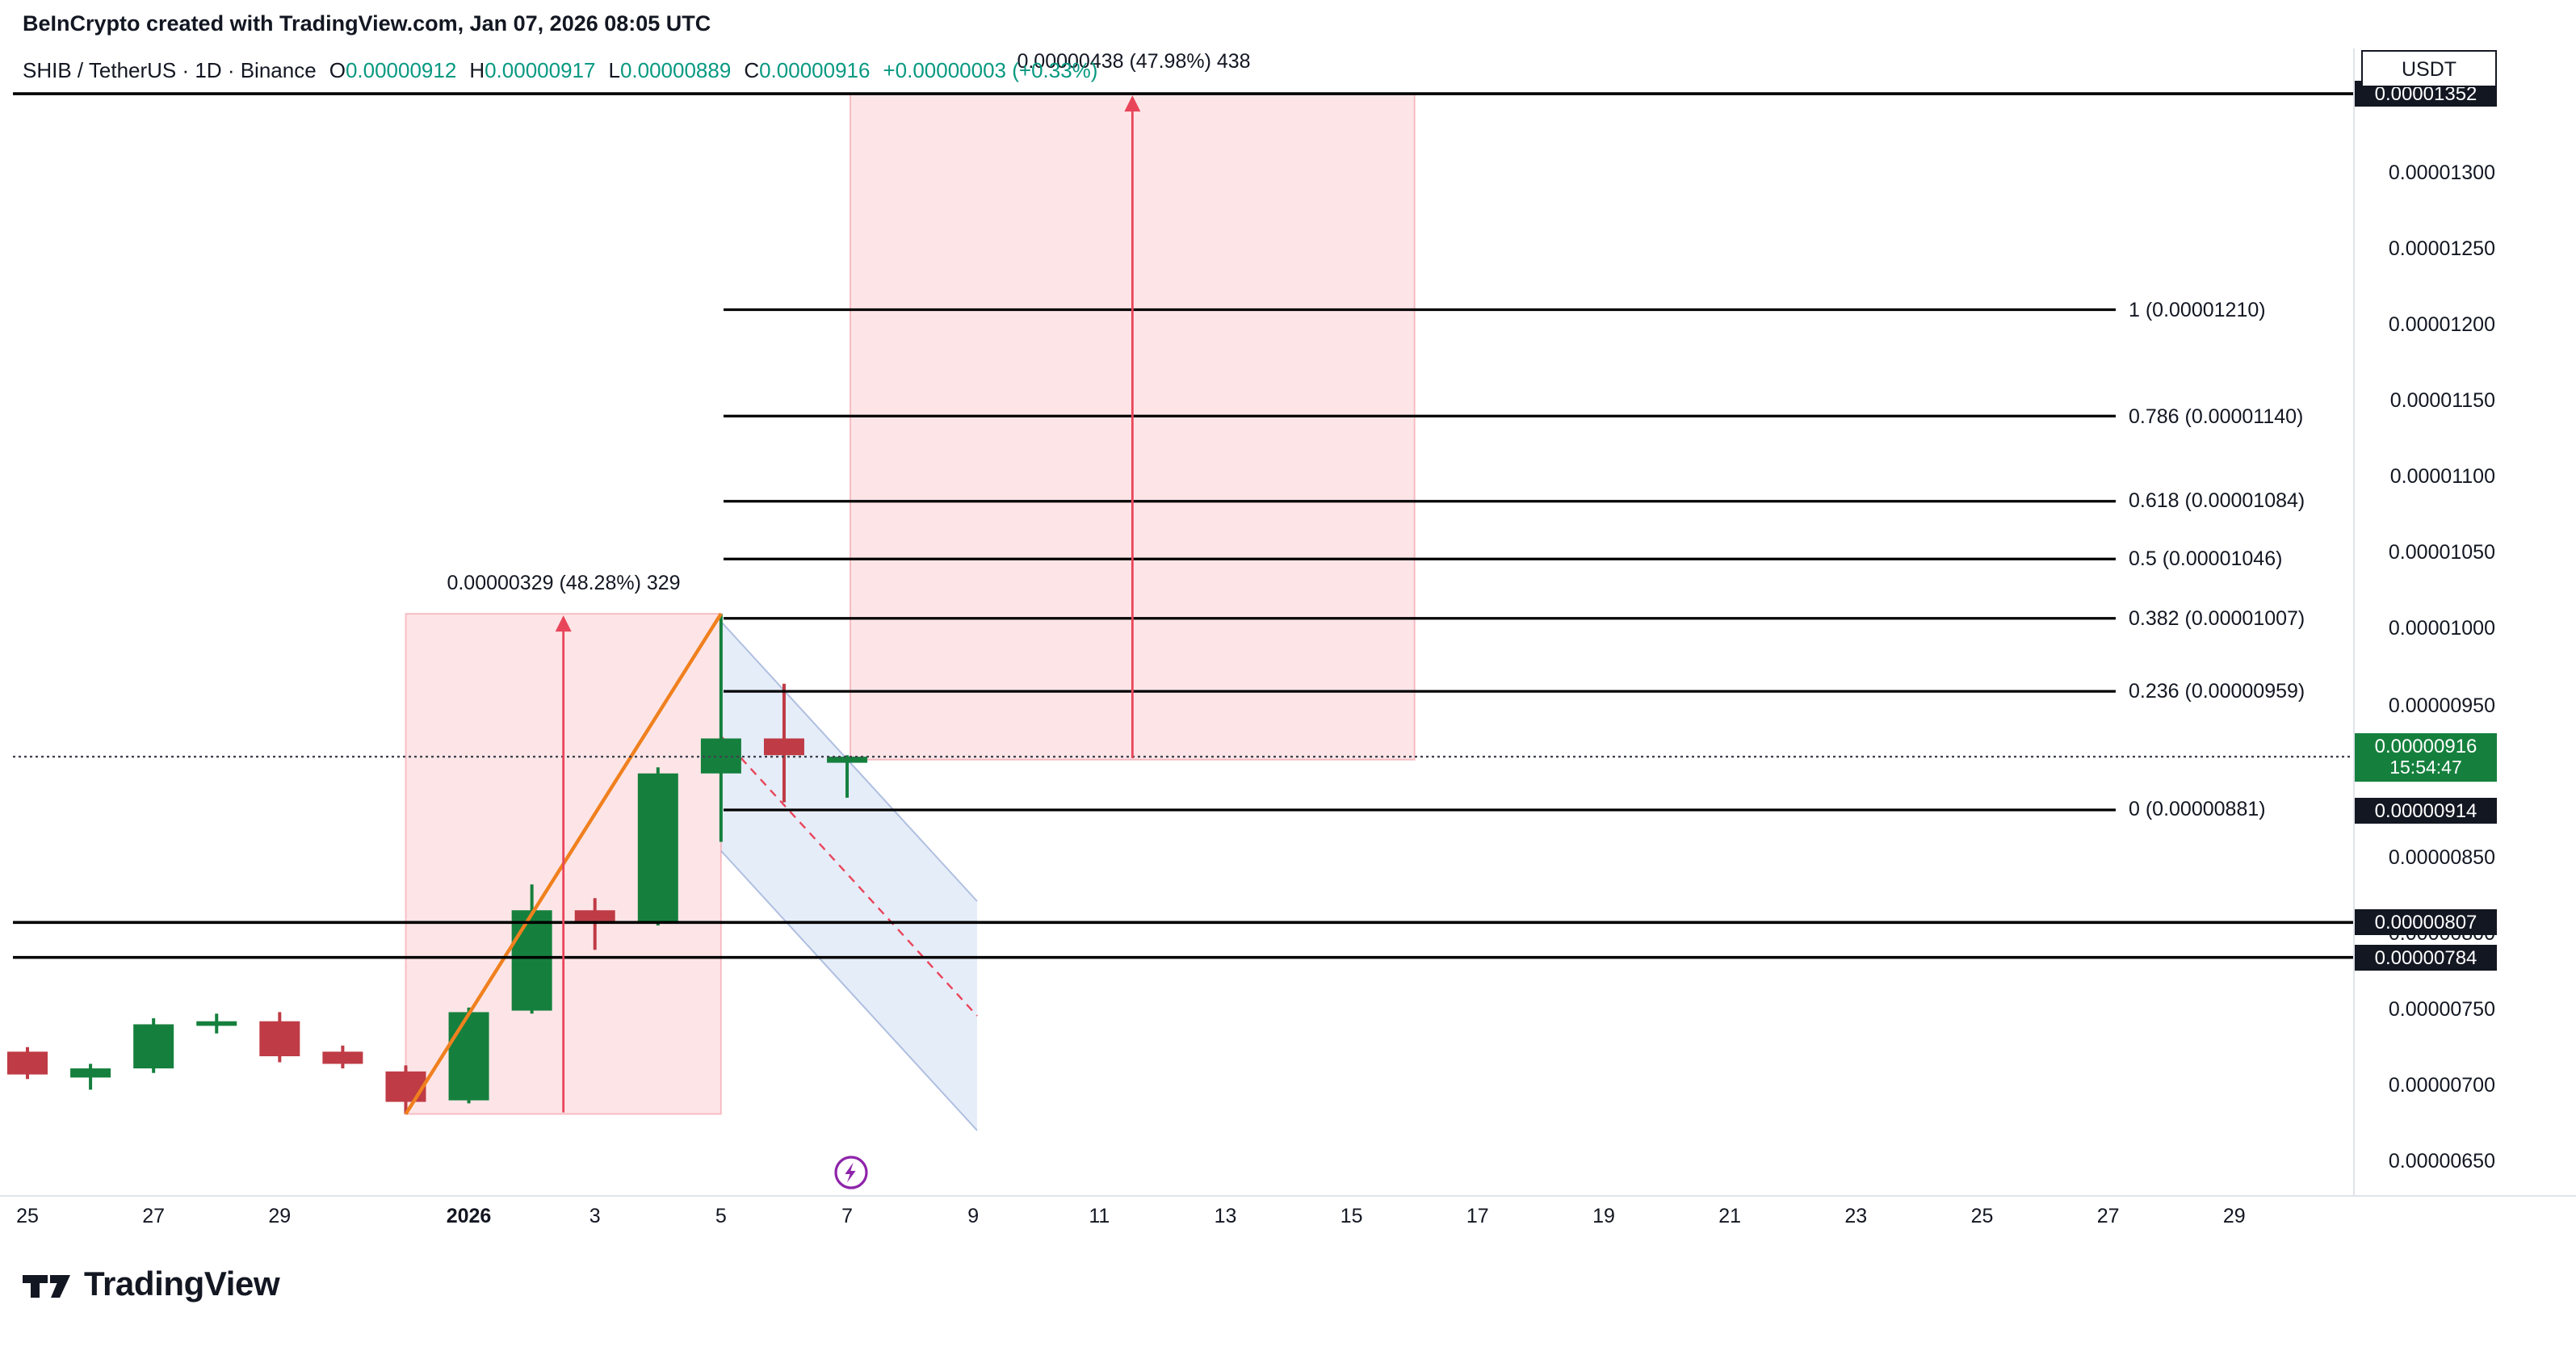 The width and height of the screenshot is (2576, 1355). I want to click on time-axis-label: 15, so click(1351, 1216).